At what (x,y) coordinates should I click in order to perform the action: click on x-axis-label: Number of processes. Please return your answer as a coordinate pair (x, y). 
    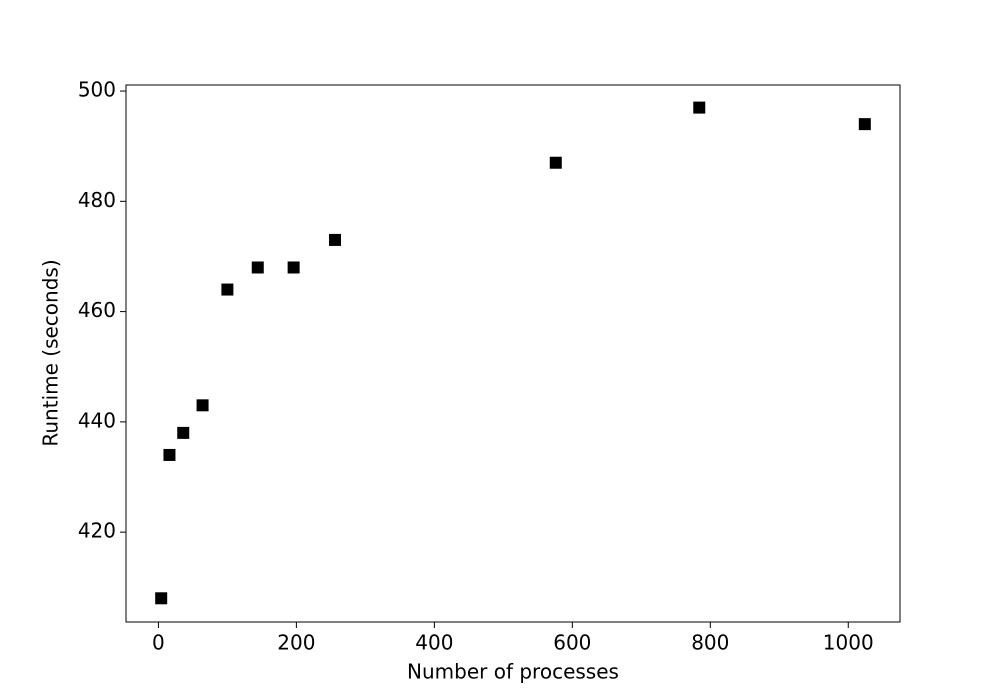
    Looking at the image, I should click on (513, 672).